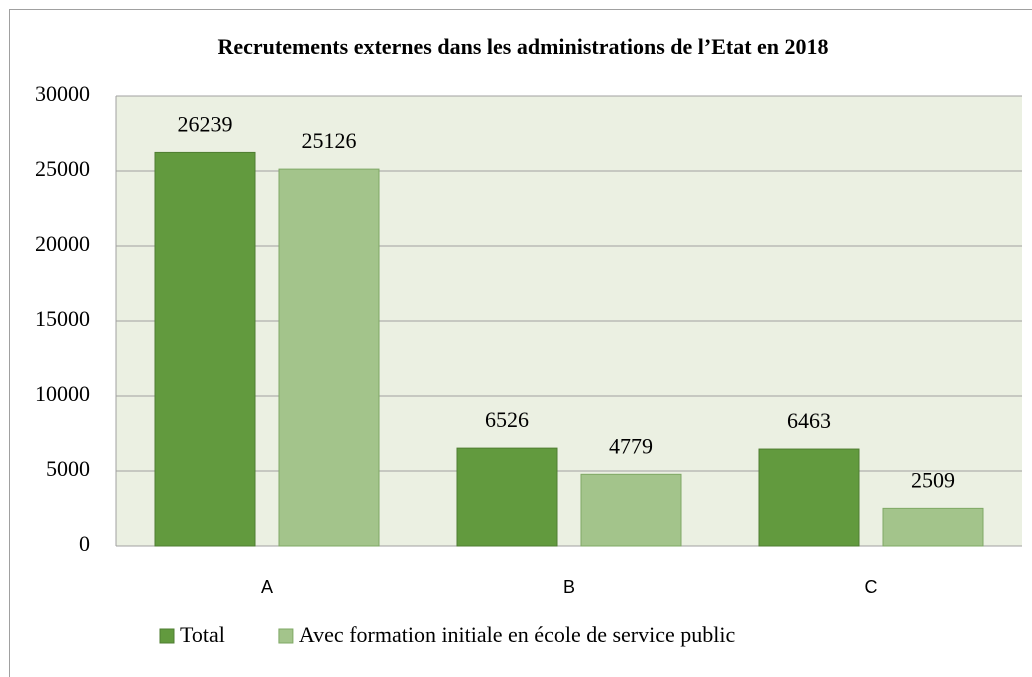 The image size is (1032, 677). I want to click on data-label: 6463, so click(809, 420).